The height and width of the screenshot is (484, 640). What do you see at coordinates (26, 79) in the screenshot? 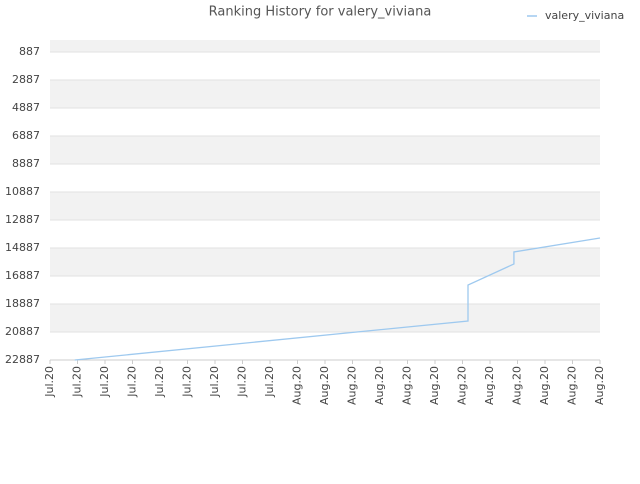
I see `y-tick-label: 2887` at bounding box center [26, 79].